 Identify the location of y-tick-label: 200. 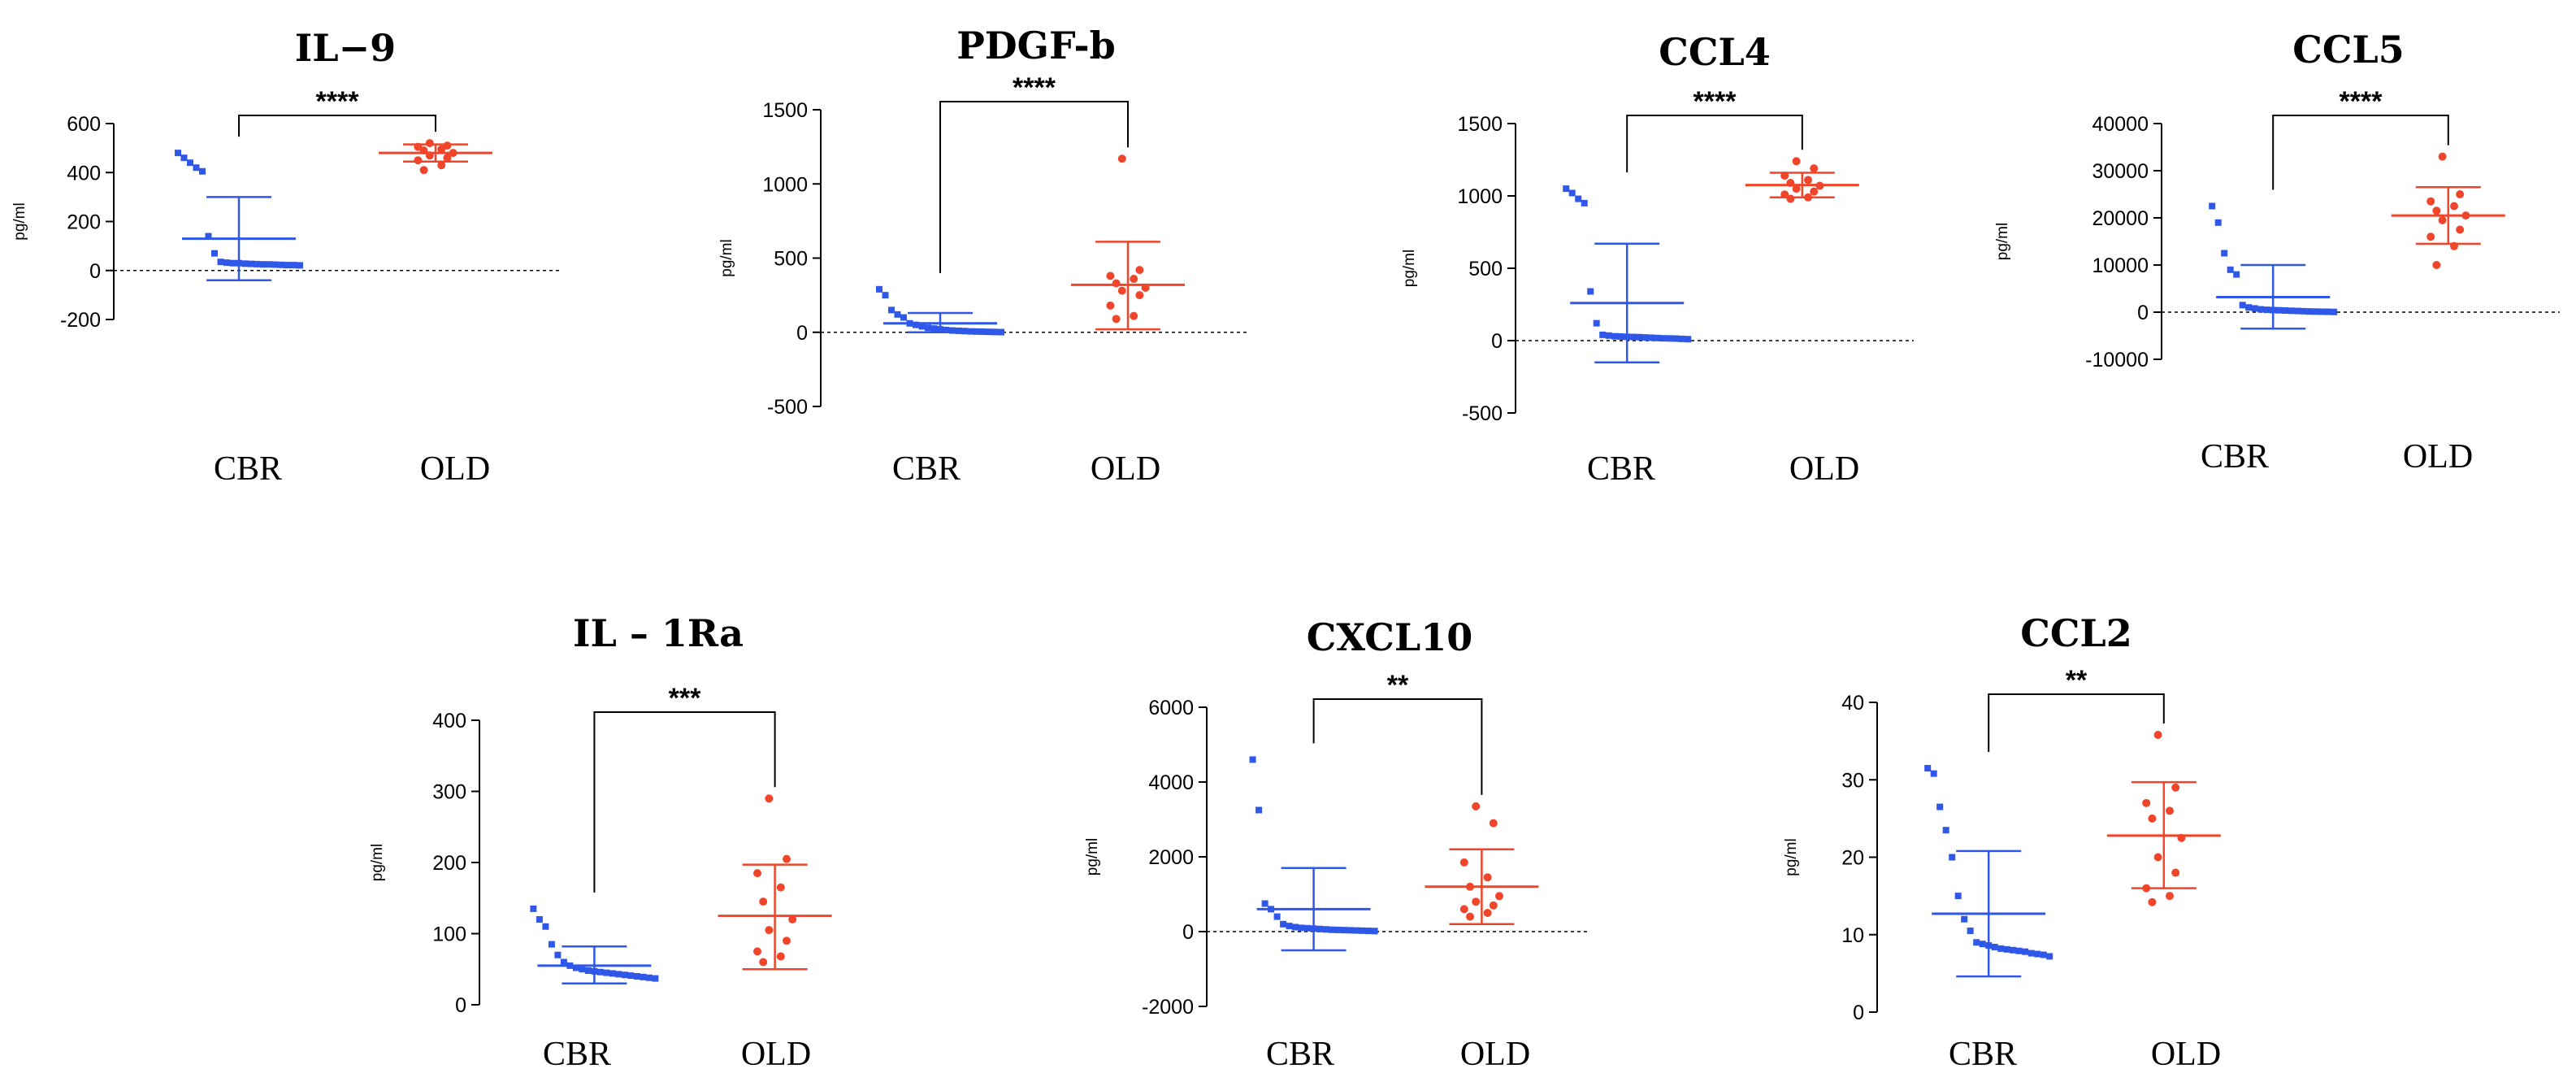
(449, 864).